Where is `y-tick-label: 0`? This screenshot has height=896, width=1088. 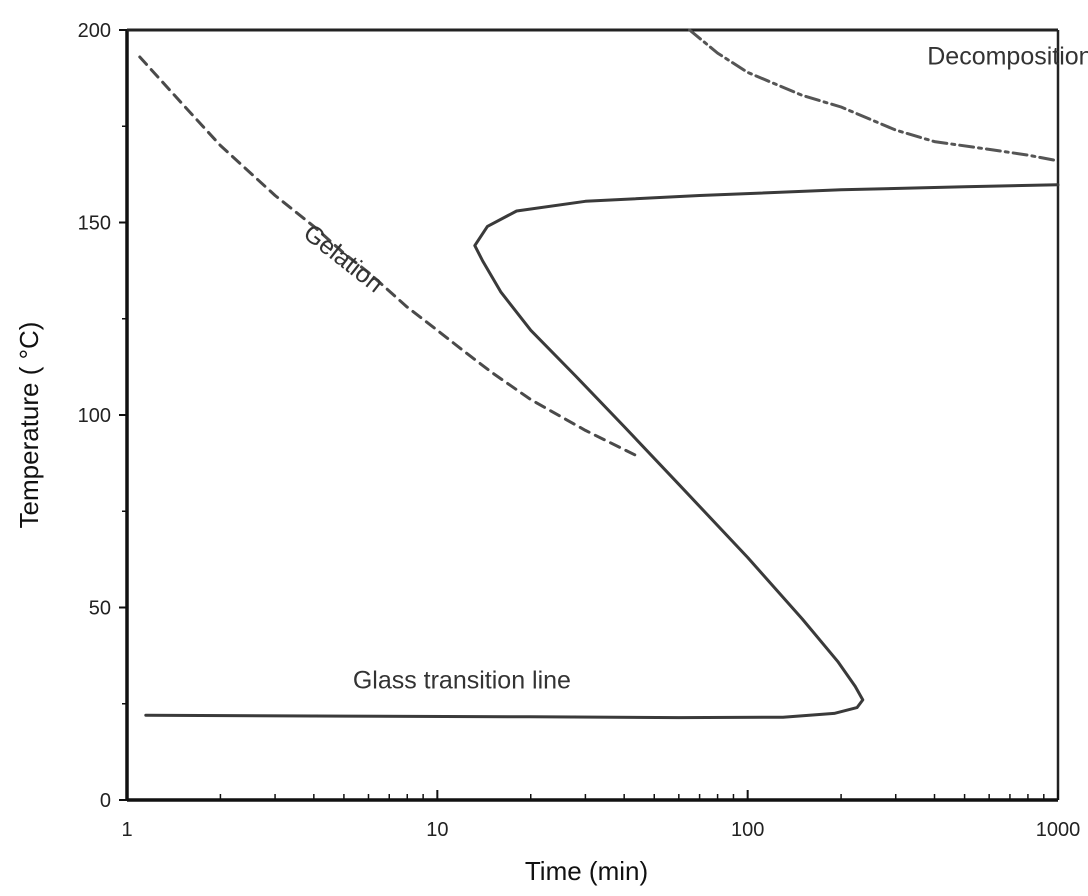 y-tick-label: 0 is located at coordinates (105, 801).